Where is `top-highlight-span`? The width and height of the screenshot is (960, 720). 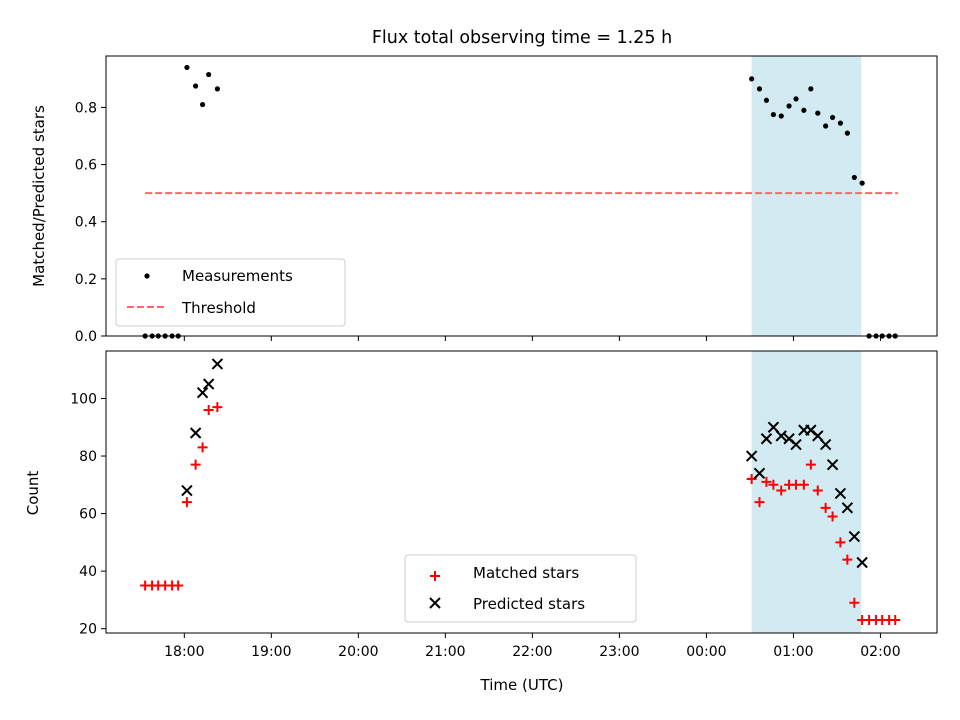
top-highlight-span is located at coordinates (806, 196).